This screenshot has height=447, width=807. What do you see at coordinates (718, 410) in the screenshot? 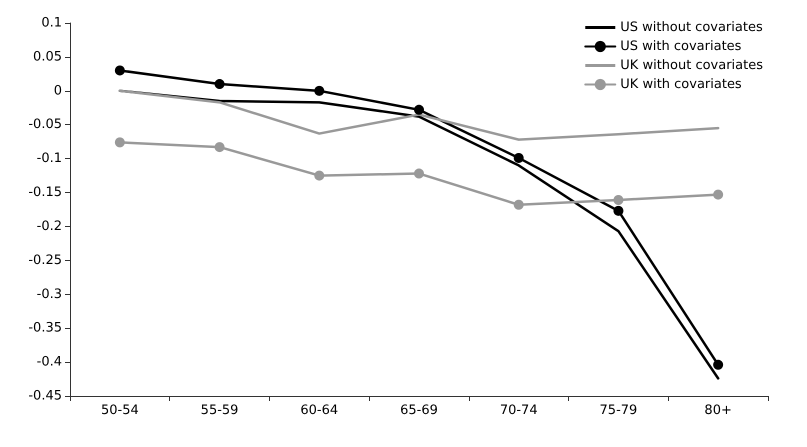
I see `x-tick-label: 80+` at bounding box center [718, 410].